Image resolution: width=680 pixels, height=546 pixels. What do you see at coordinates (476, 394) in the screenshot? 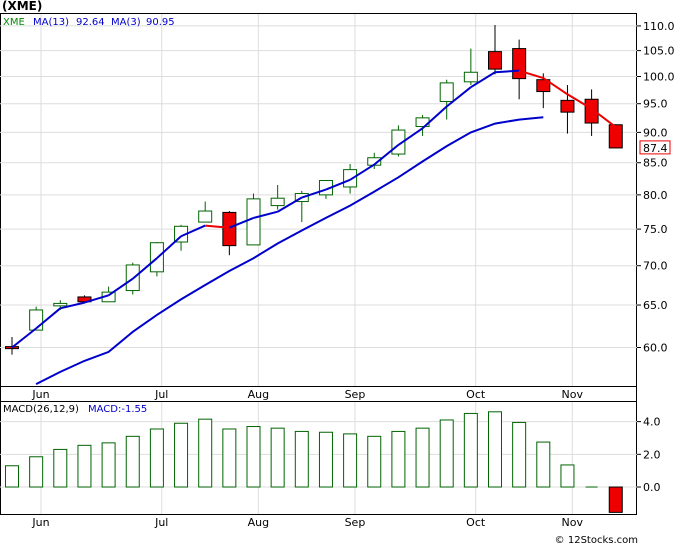
I see `month-label-price: Oct` at bounding box center [476, 394].